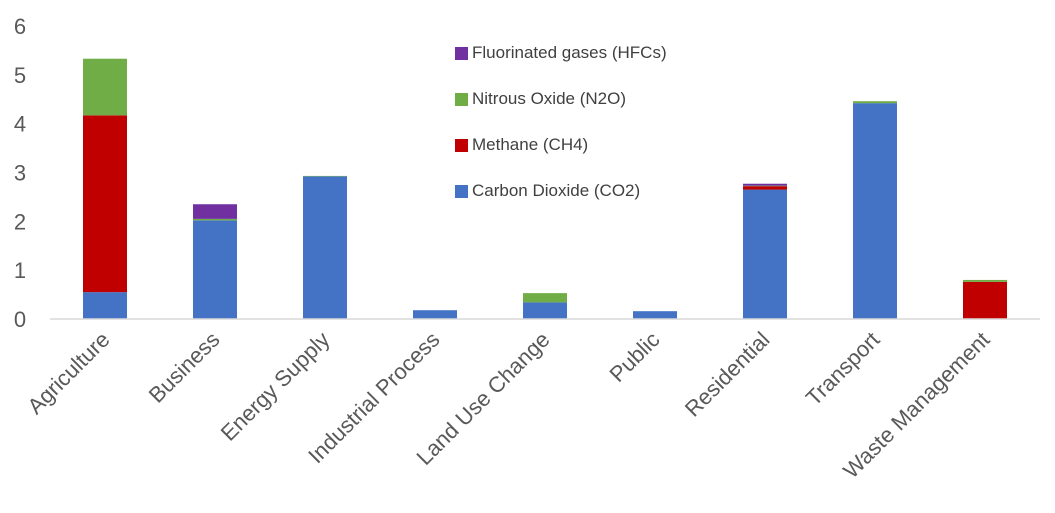 This screenshot has height=513, width=1055. Describe the element at coordinates (20, 124) in the screenshot. I see `y-tick-label: 4` at that location.